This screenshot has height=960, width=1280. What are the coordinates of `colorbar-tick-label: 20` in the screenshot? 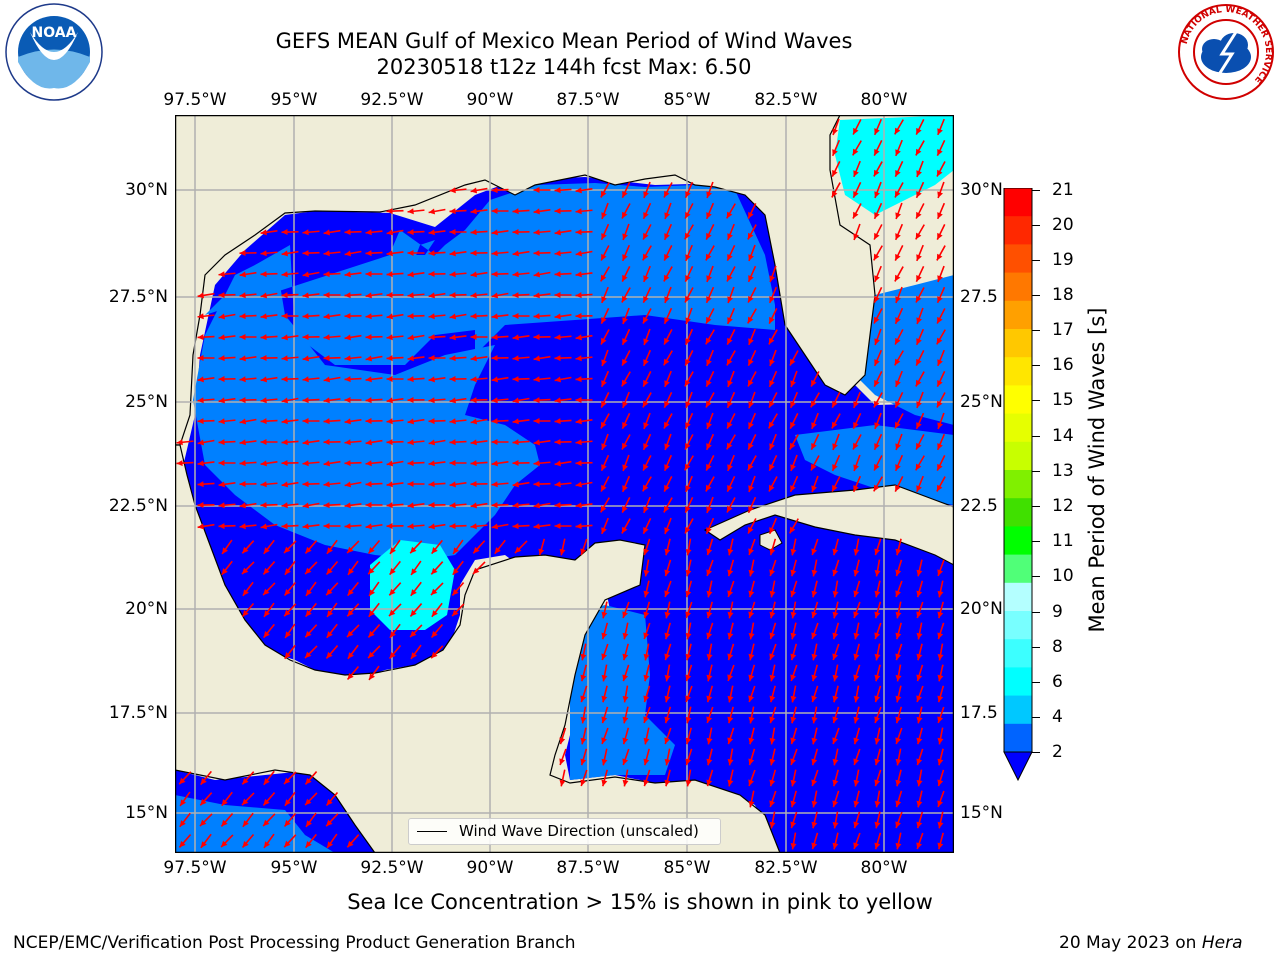 It's located at (1063, 225).